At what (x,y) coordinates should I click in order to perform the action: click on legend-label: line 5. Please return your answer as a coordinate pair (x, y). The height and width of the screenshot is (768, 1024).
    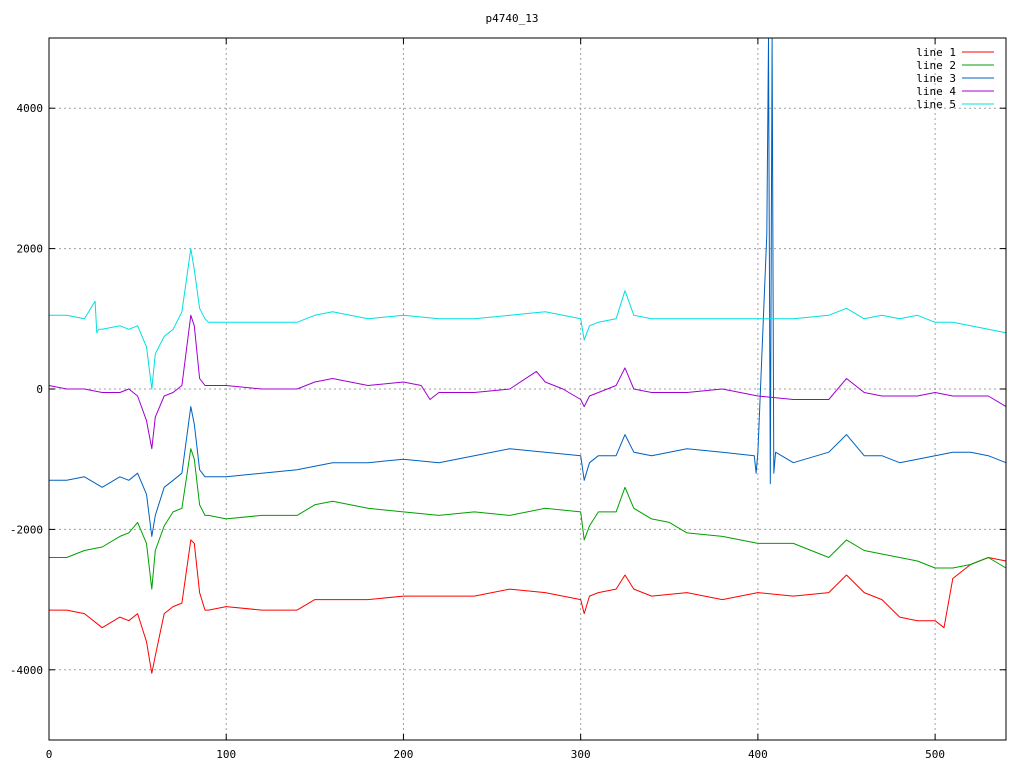
    Looking at the image, I should click on (936, 104).